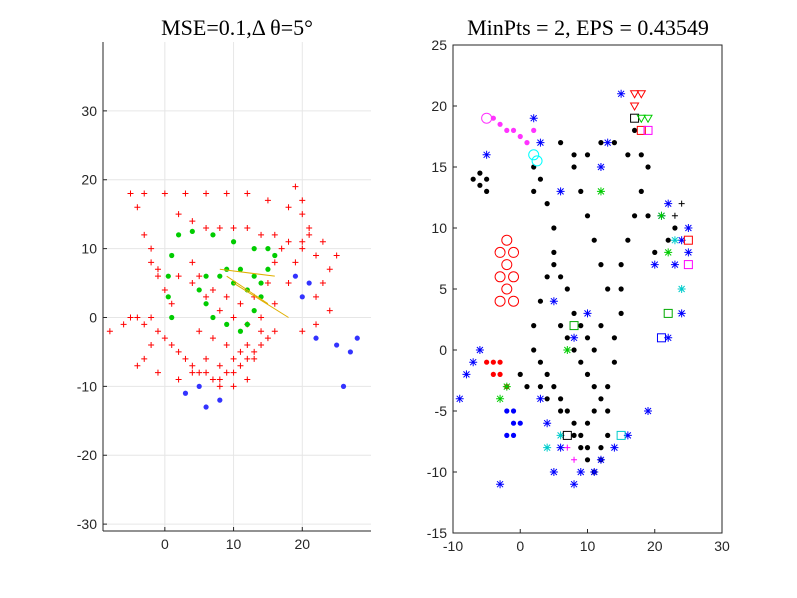 Image resolution: width=797 pixels, height=598 pixels. What do you see at coordinates (87, 386) in the screenshot?
I see `y-tick-label: -10` at bounding box center [87, 386].